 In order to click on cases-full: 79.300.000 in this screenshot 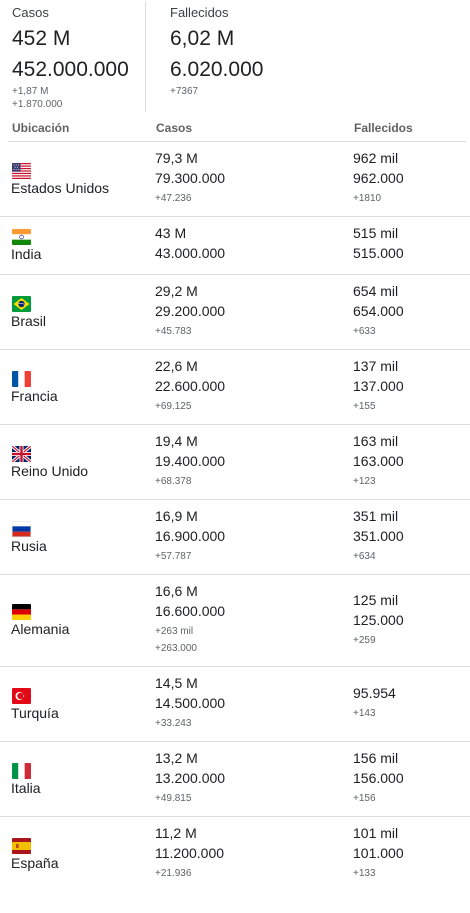, I will do `click(190, 178)`.